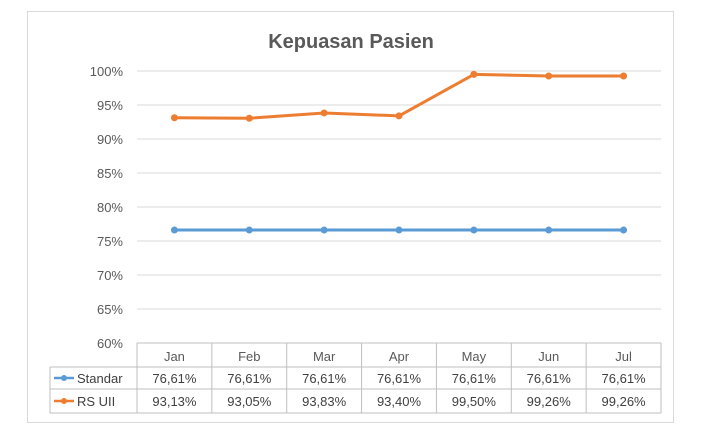 This screenshot has width=719, height=445. What do you see at coordinates (474, 401) in the screenshot?
I see `data-table-cell: 99,50%` at bounding box center [474, 401].